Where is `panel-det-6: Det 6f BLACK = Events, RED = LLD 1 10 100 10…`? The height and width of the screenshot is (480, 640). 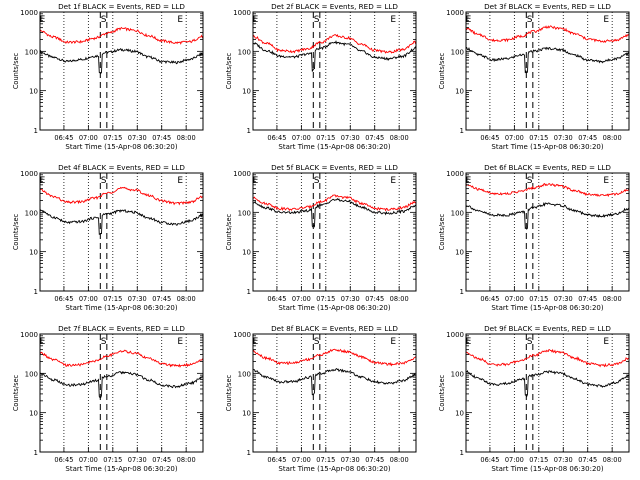
panel-det-6: Det 6f BLACK = Events, RED = LLD 1 10 100 10… is located at coordinates (534, 237).